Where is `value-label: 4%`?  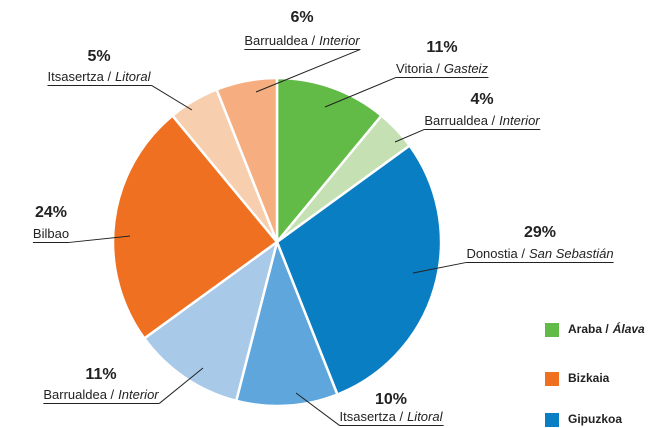 value-label: 4% is located at coordinates (481, 99).